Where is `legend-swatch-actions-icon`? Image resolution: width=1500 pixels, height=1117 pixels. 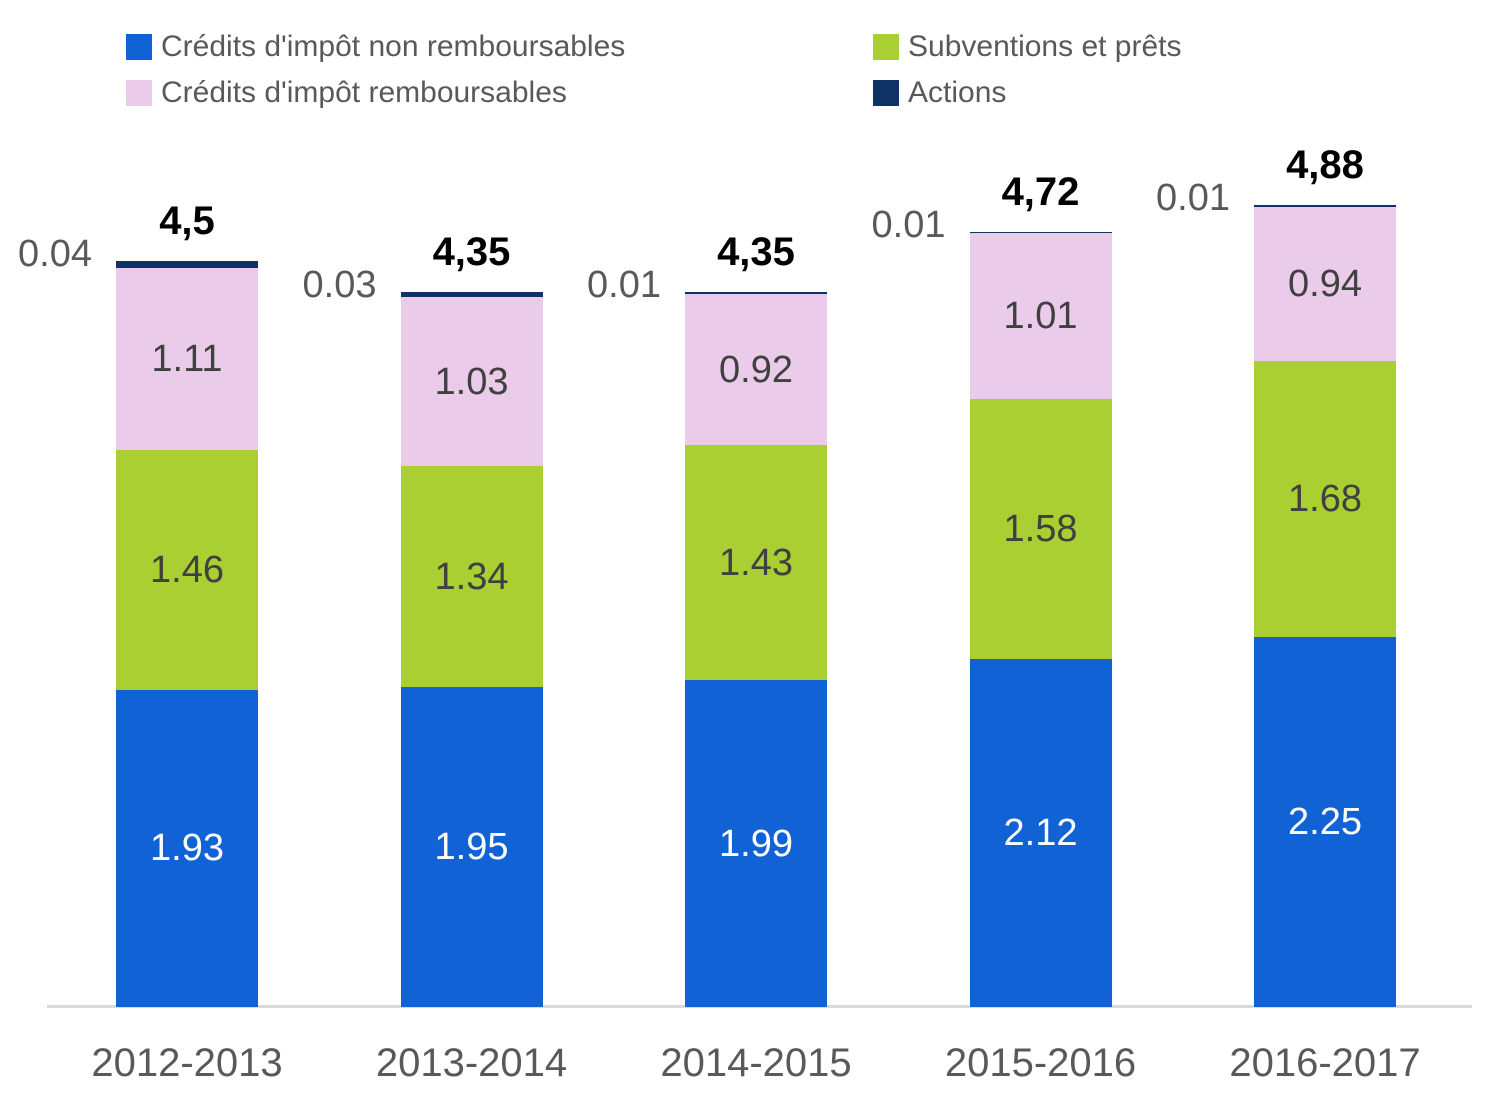 legend-swatch-actions-icon is located at coordinates (886, 93).